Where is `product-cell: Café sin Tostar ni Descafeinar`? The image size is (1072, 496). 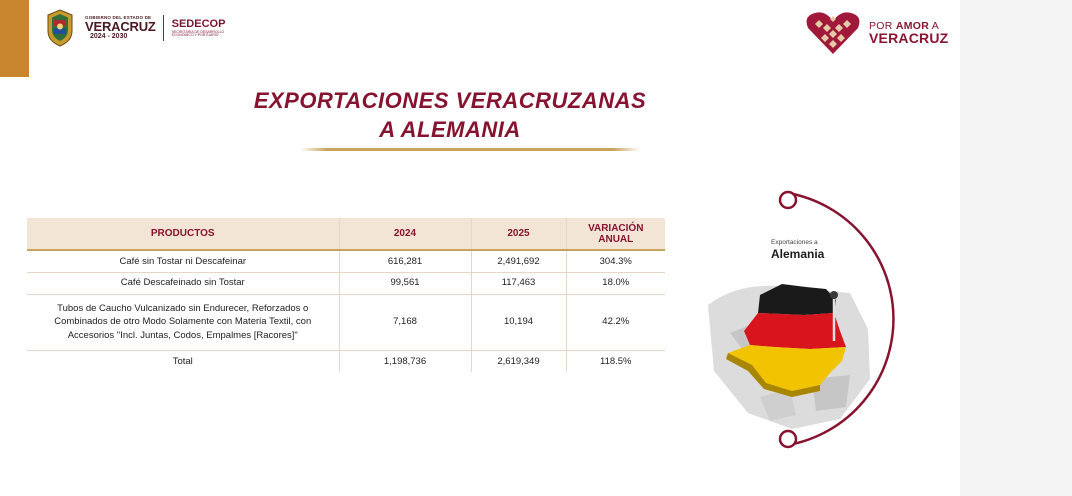 product-cell: Café sin Tostar ni Descafeinar is located at coordinates (183, 261).